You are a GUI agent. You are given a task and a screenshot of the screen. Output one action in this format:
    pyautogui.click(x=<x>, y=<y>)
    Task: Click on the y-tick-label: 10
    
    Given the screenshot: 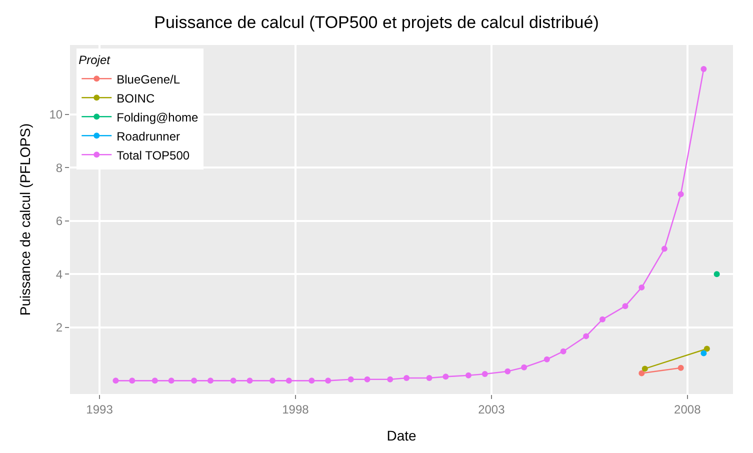 What is the action you would take?
    pyautogui.click(x=56, y=114)
    